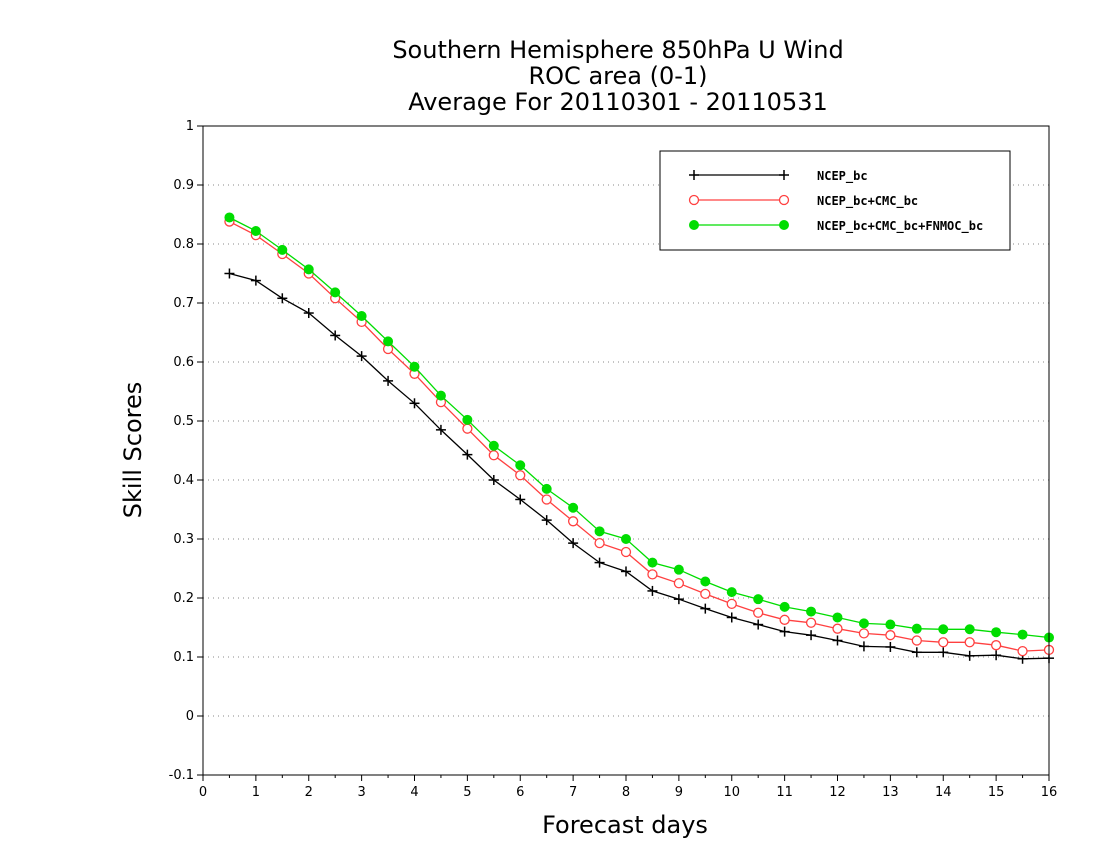 The image size is (1100, 850). What do you see at coordinates (414, 792) in the screenshot?
I see `x-tick-label: 4` at bounding box center [414, 792].